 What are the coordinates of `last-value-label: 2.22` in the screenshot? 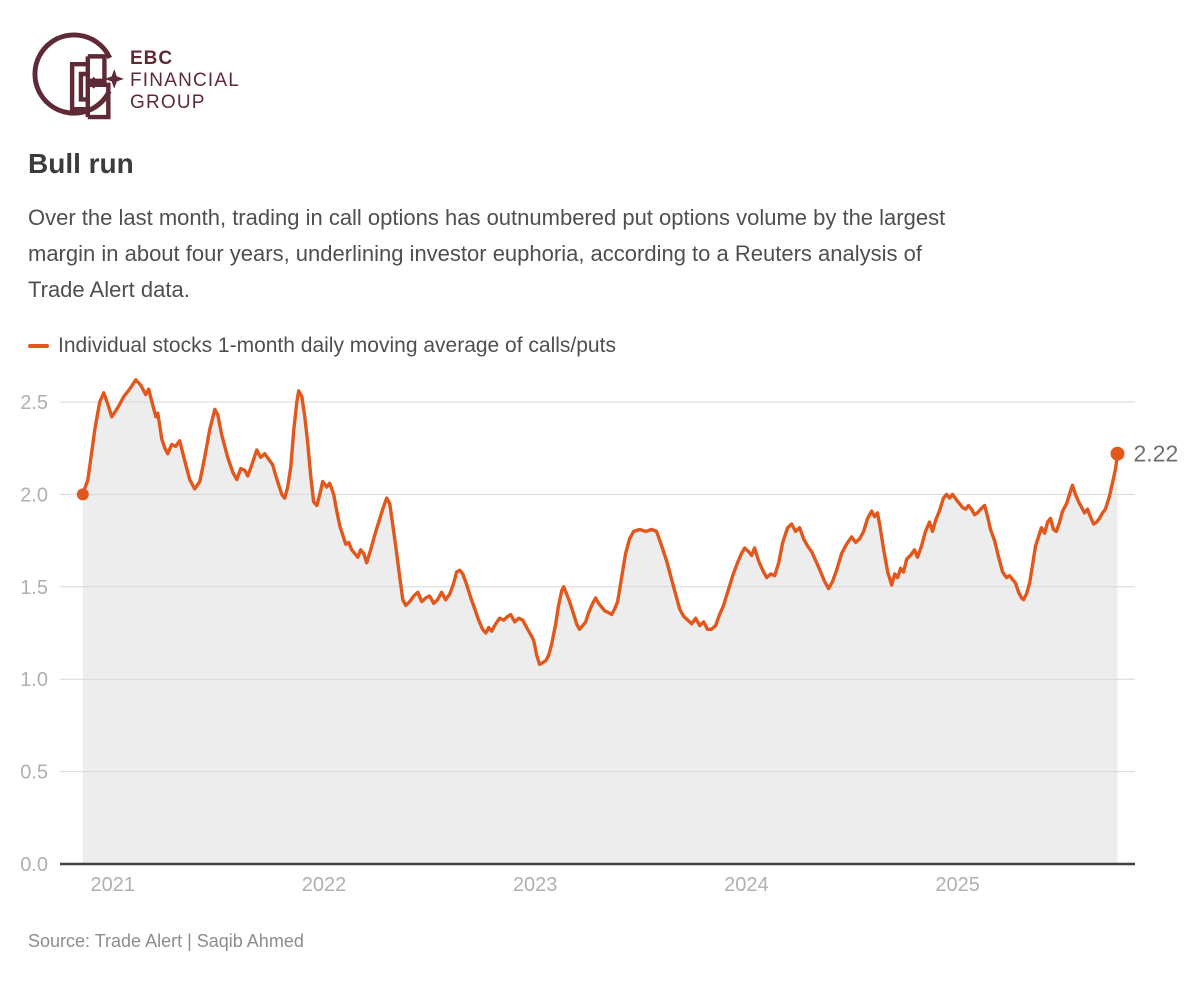 It's located at (1156, 454).